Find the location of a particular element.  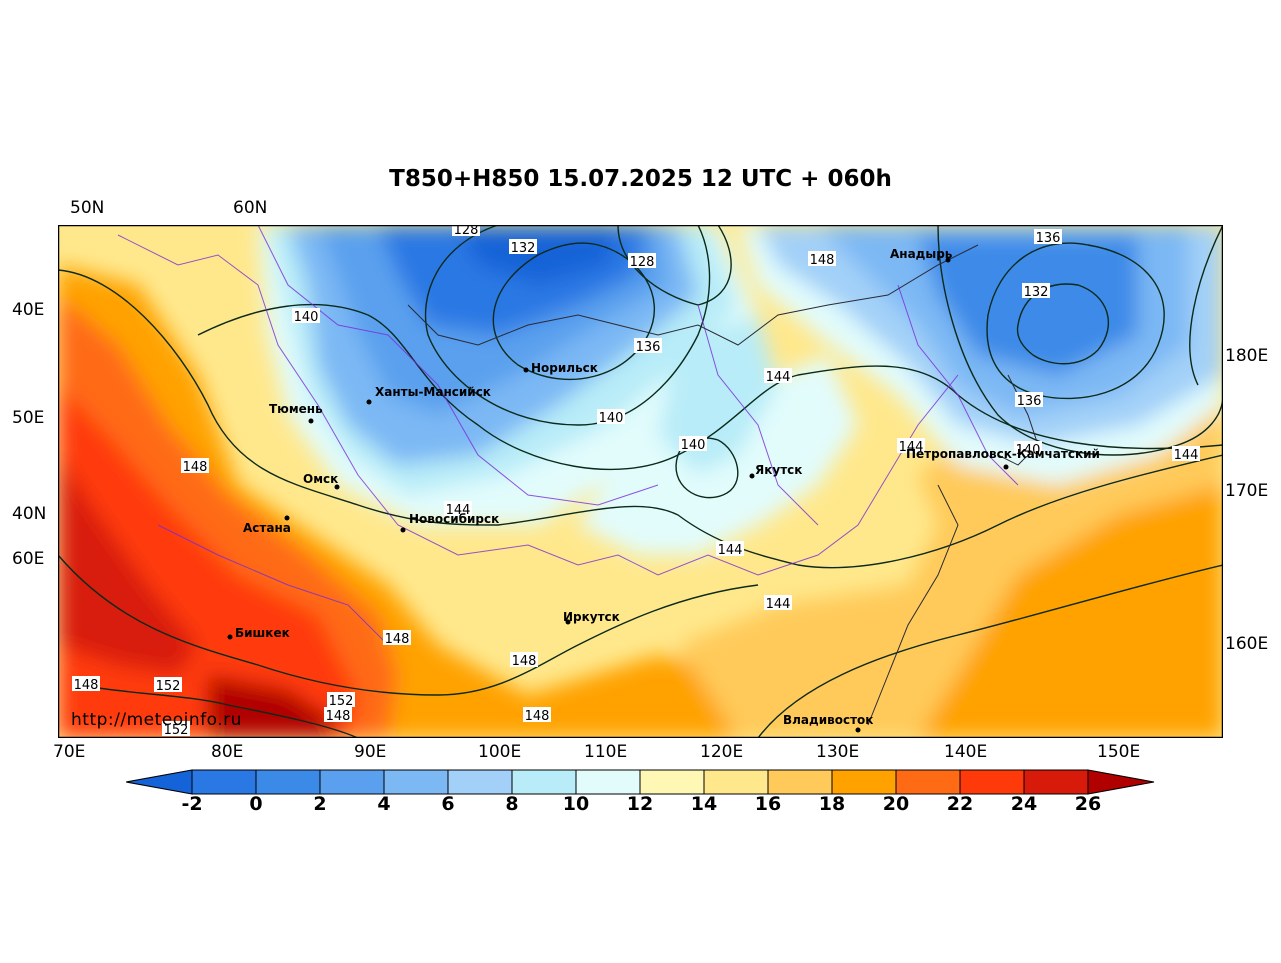

temp-zone-2-ne is located at coordinates (1028, 305).